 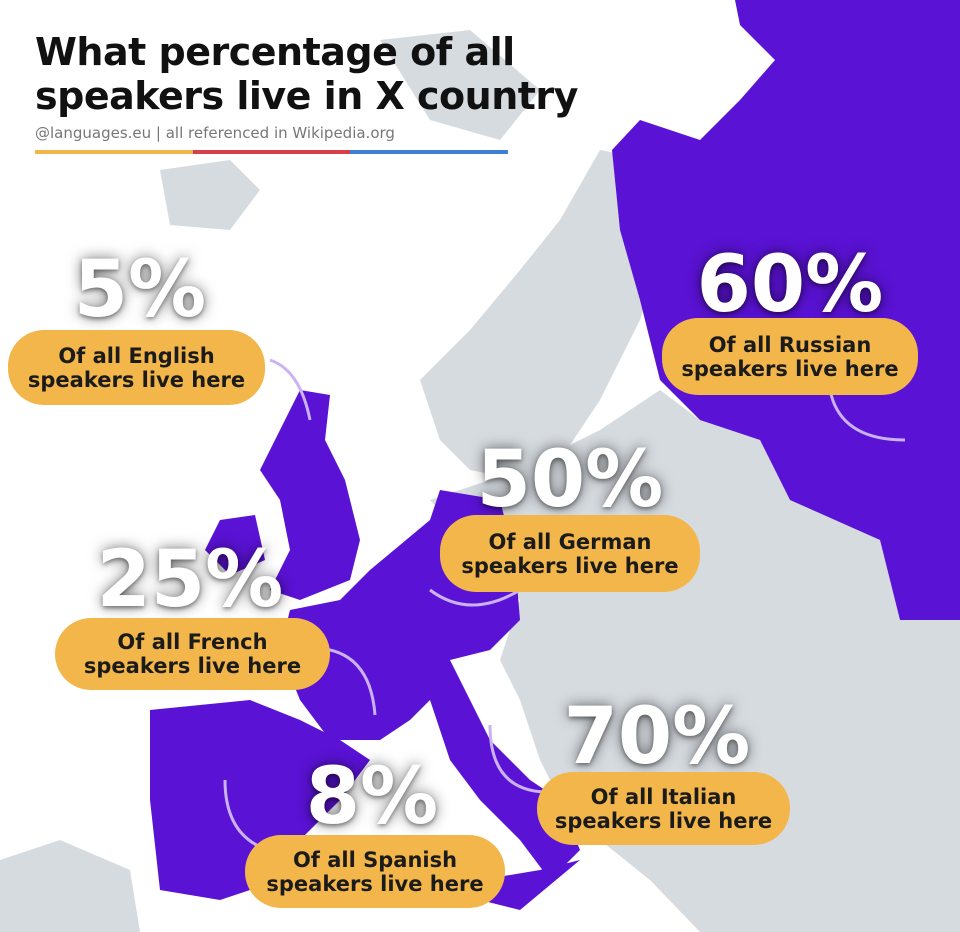 What do you see at coordinates (306, 96) in the screenshot?
I see `title-line: speakers live in X country` at bounding box center [306, 96].